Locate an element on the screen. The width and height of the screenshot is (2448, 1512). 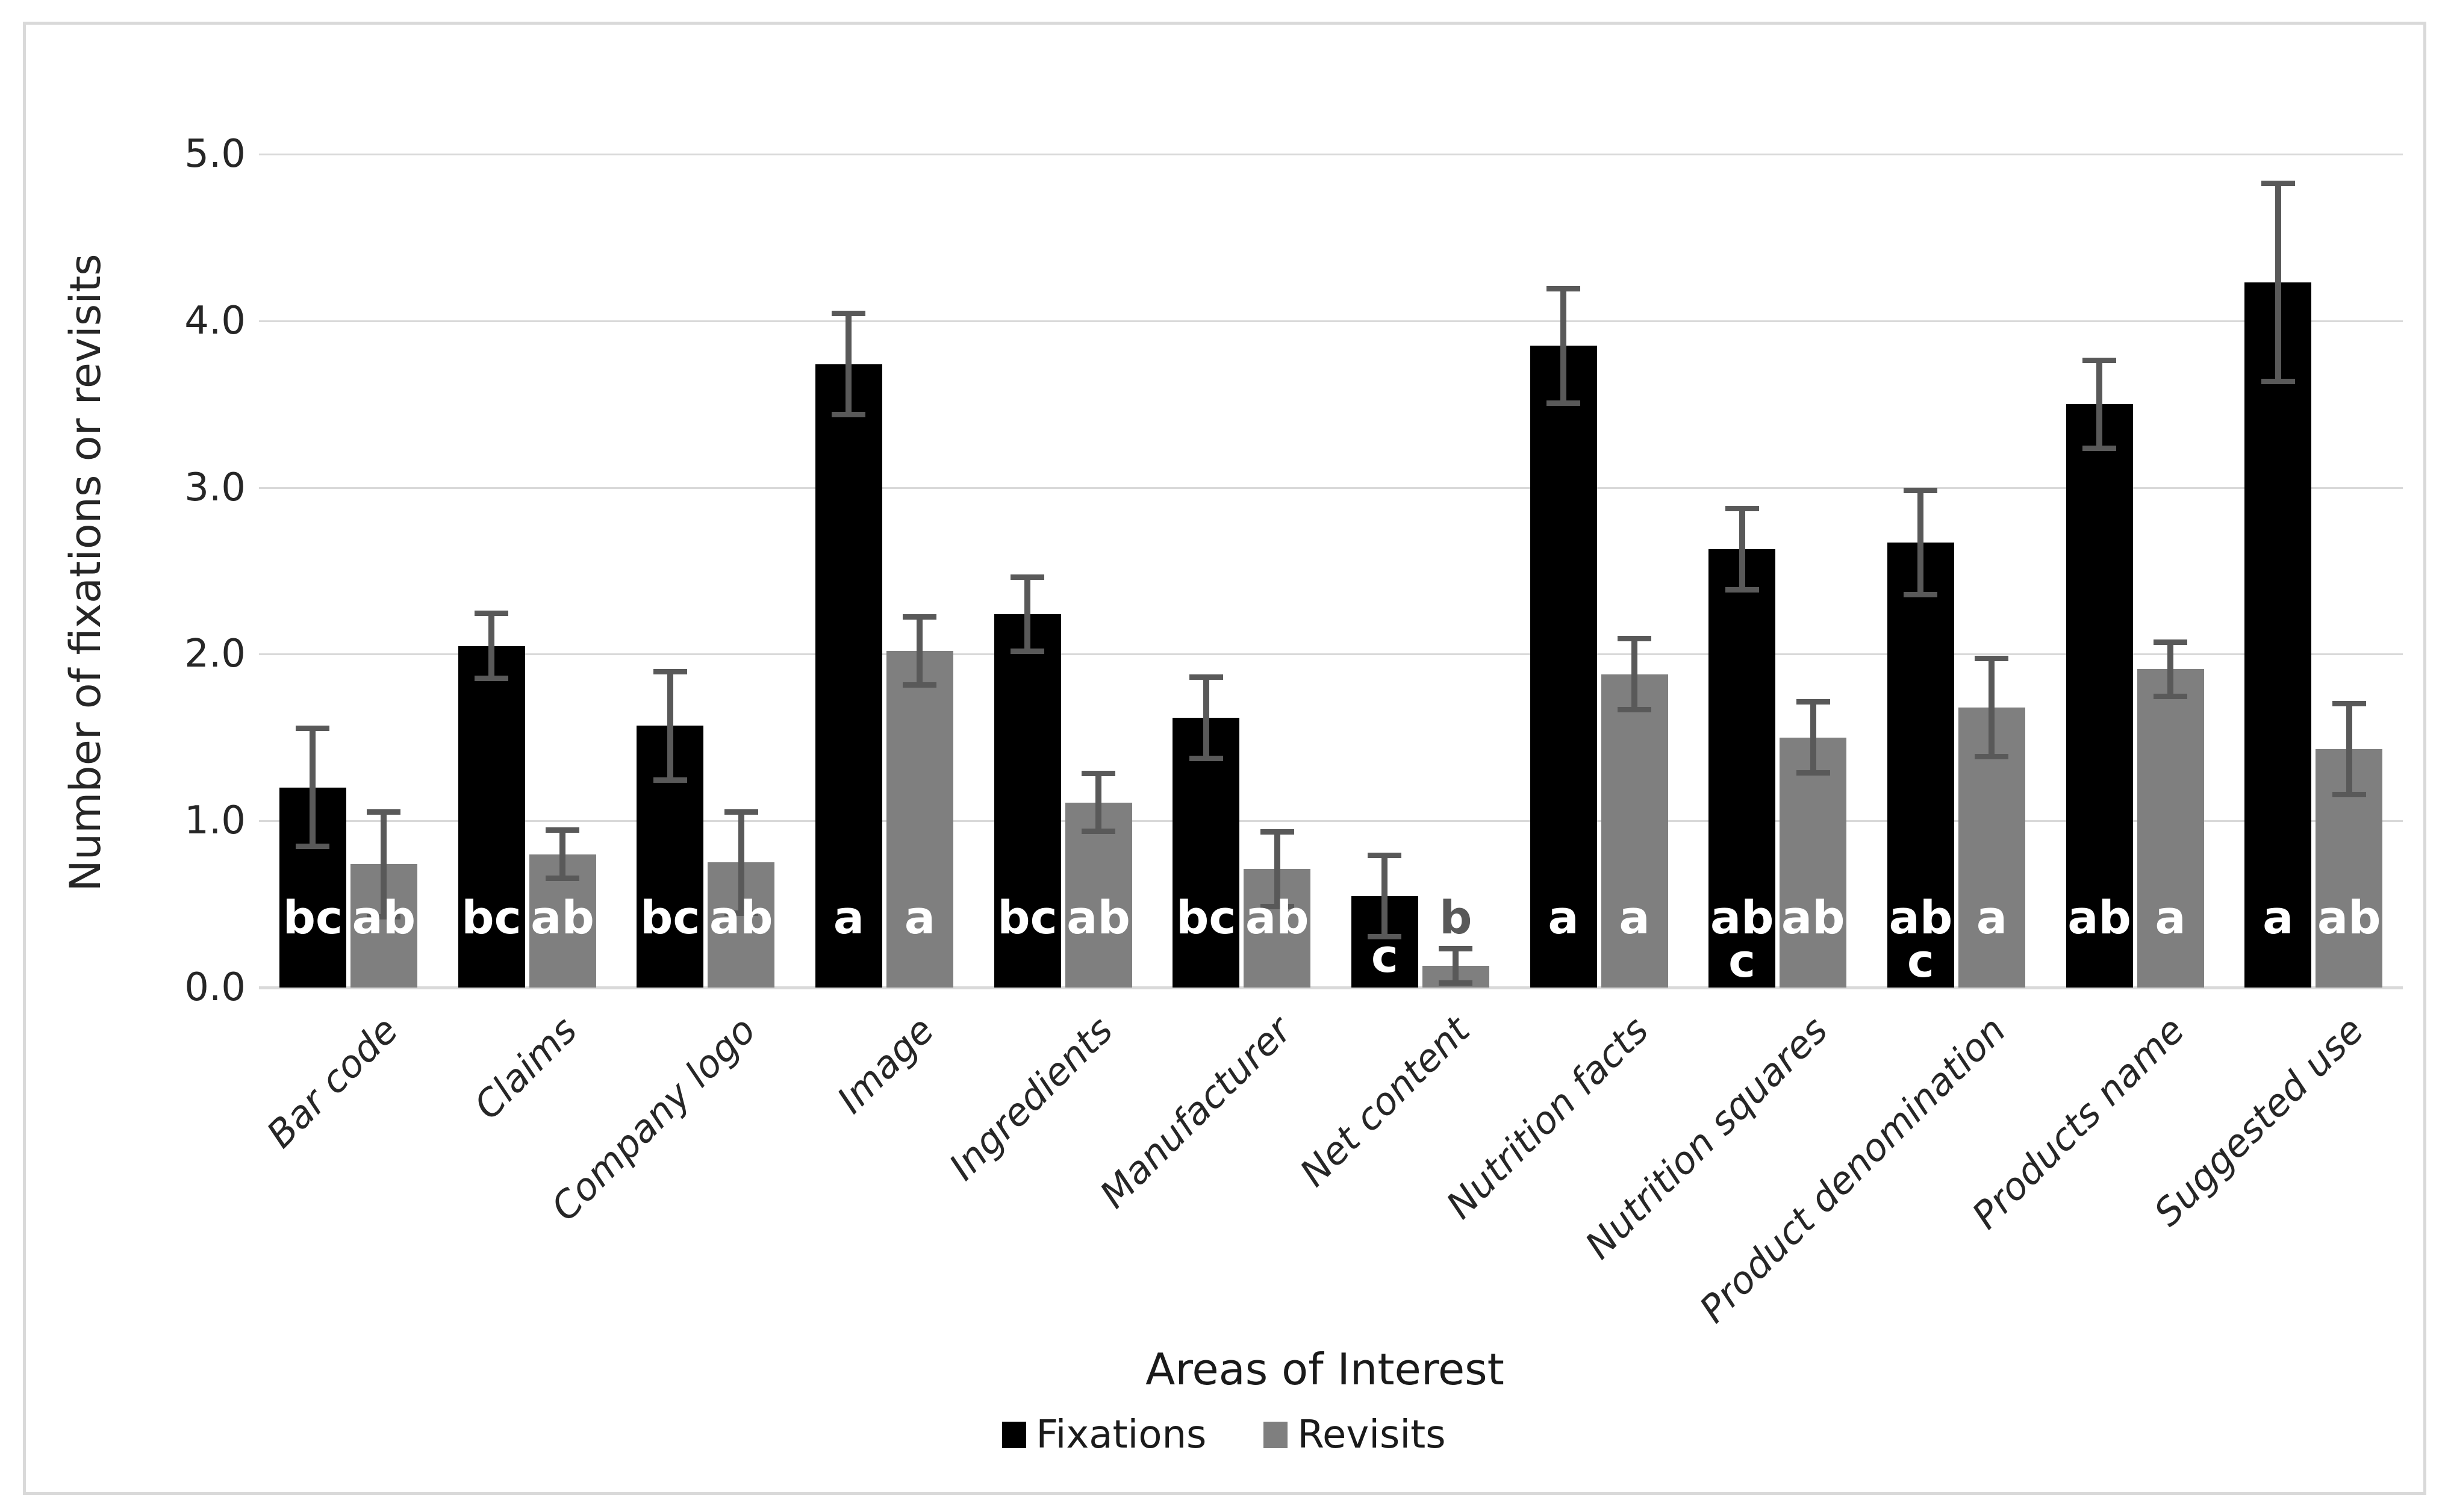
bar-revisits-image is located at coordinates (919, 819).